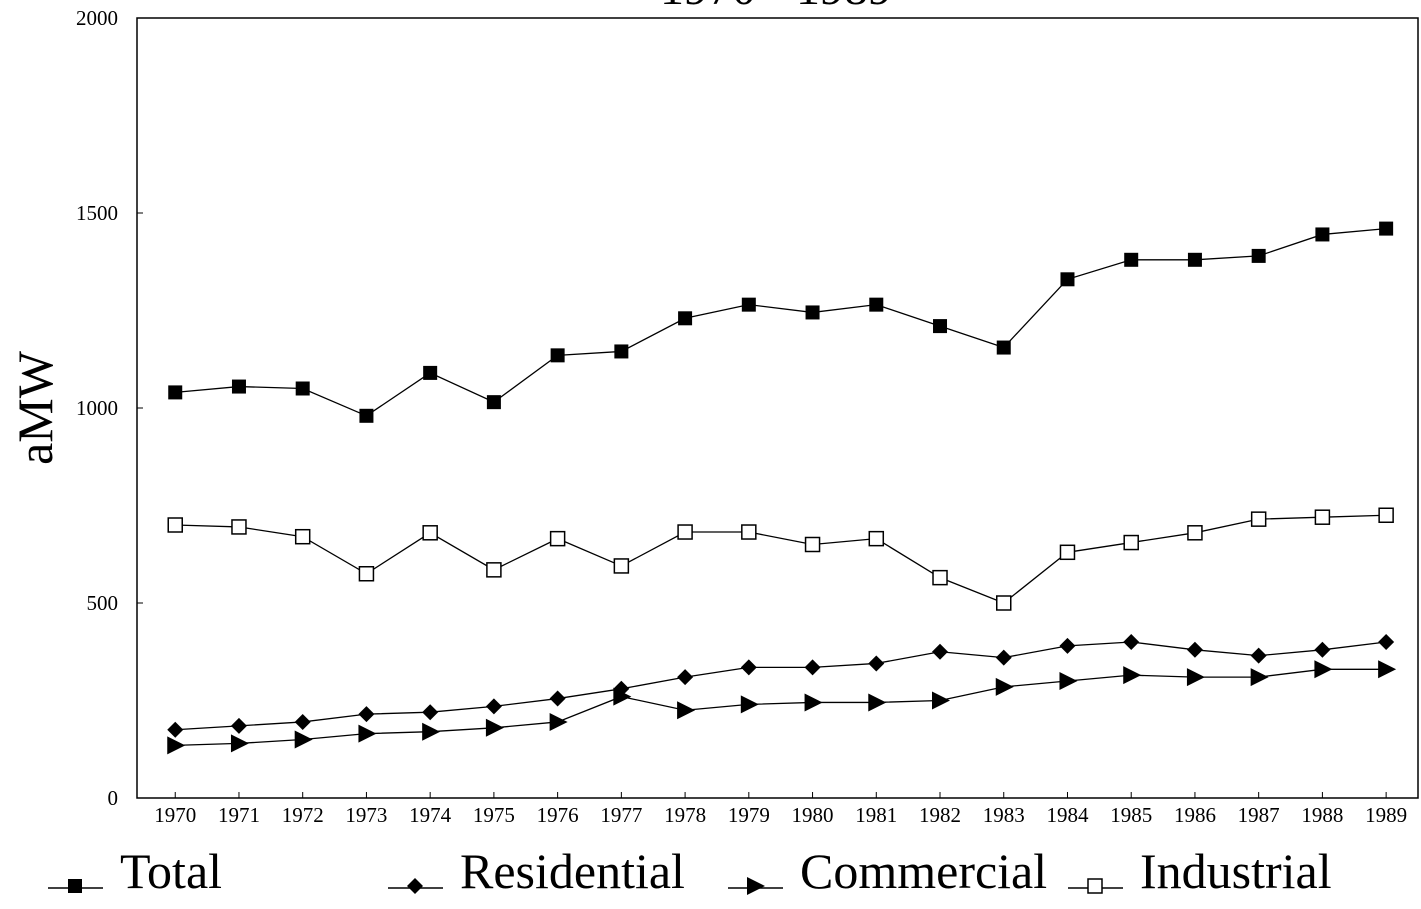  What do you see at coordinates (1322, 815) in the screenshot?
I see `x-tick-label: 1988` at bounding box center [1322, 815].